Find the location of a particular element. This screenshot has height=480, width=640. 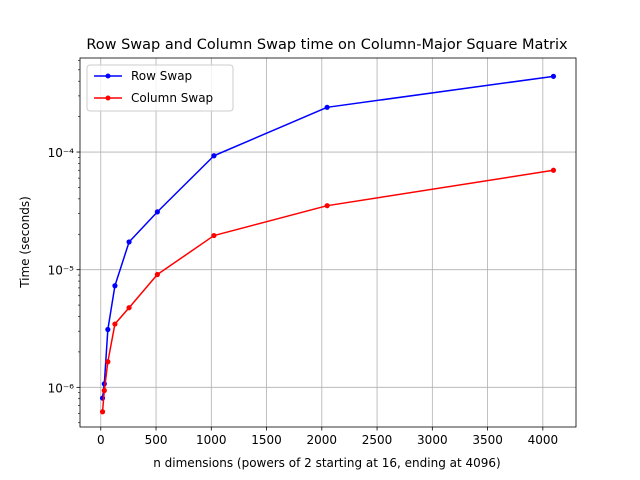

x-tick-label: 1500 is located at coordinates (266, 440).